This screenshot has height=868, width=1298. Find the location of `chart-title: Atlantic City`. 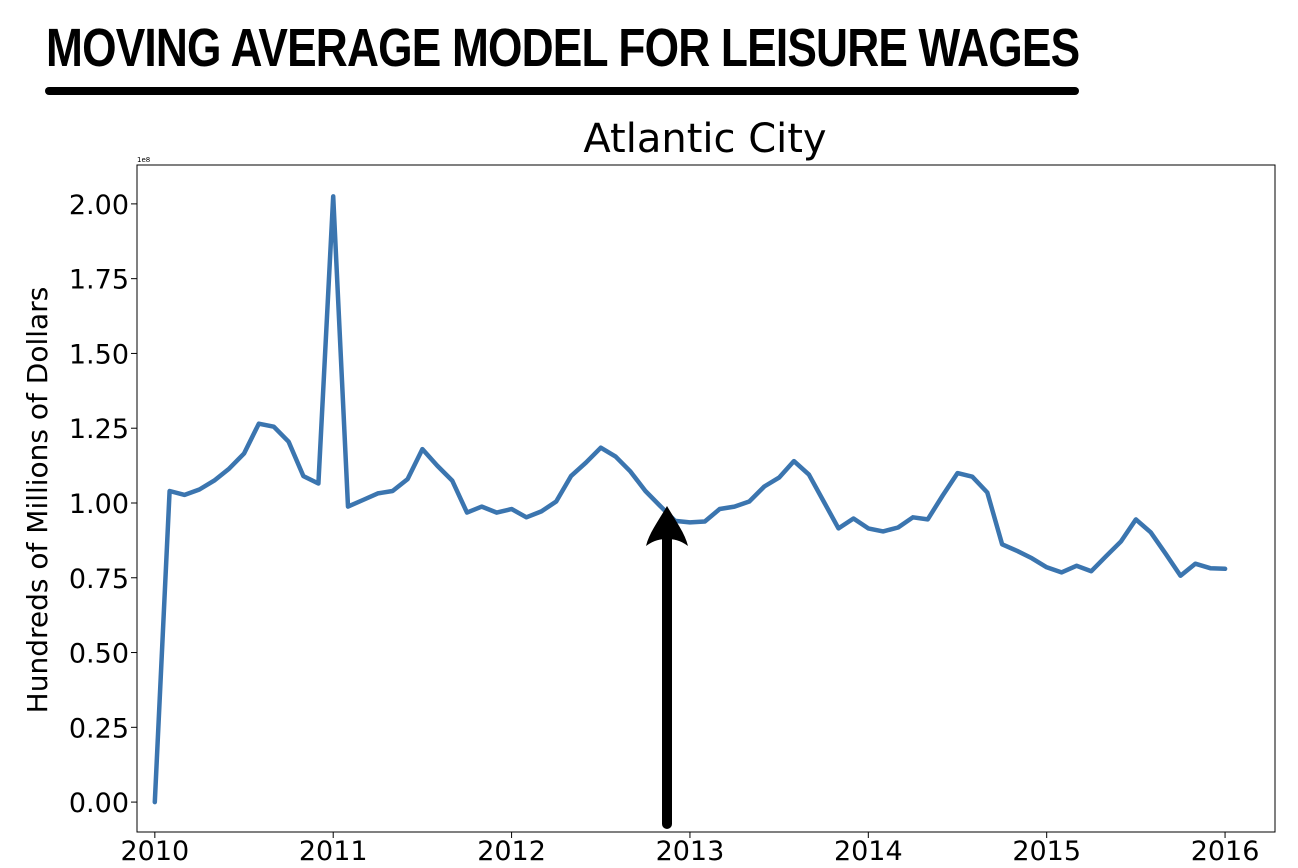

chart-title: Atlantic City is located at coordinates (704, 139).